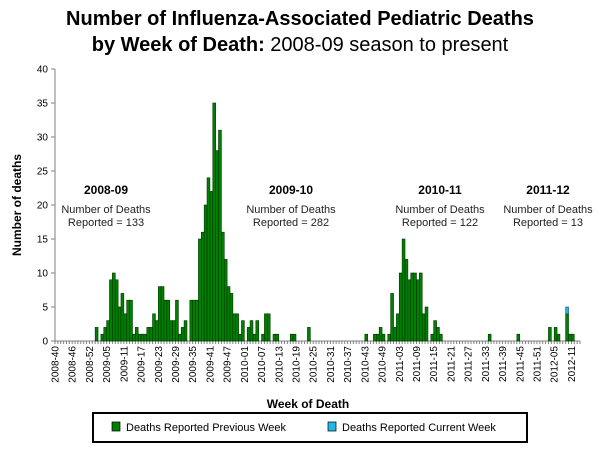 Image resolution: width=600 pixels, height=450 pixels. What do you see at coordinates (56, 364) in the screenshot?
I see `x-tick-label: 2008-40` at bounding box center [56, 364].